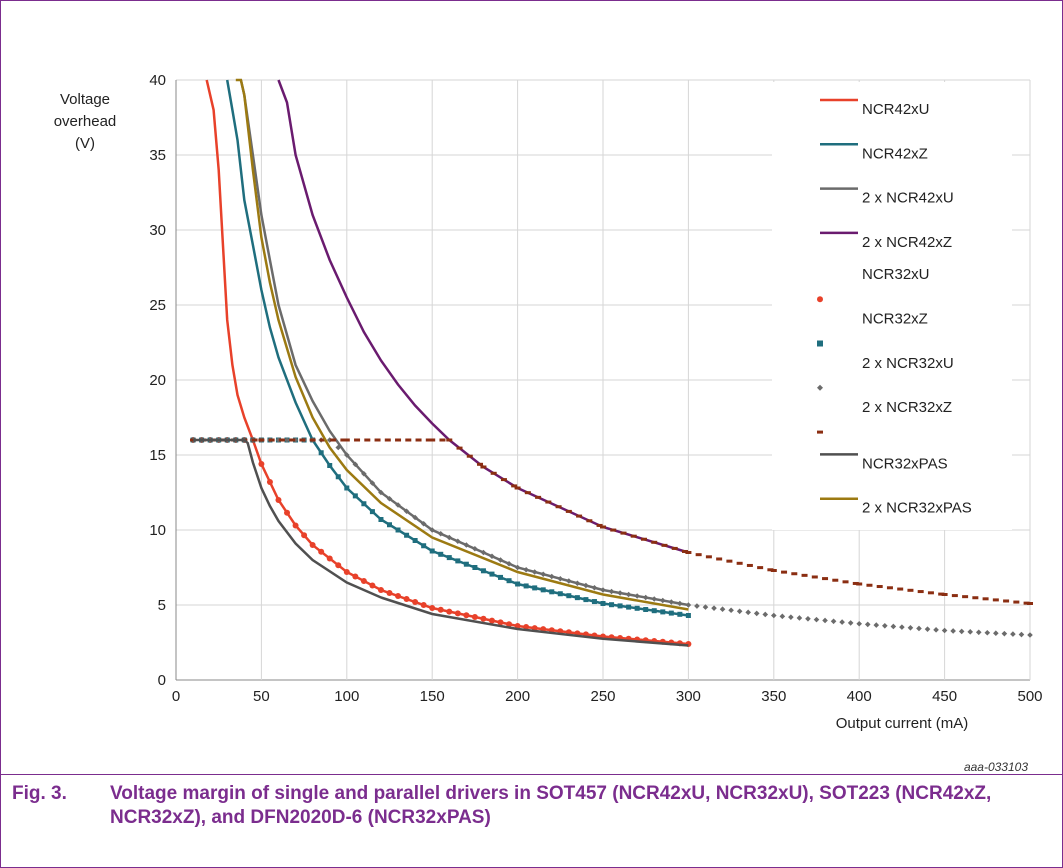  What do you see at coordinates (517, 696) in the screenshot?
I see `x-tick-label: 200` at bounding box center [517, 696].